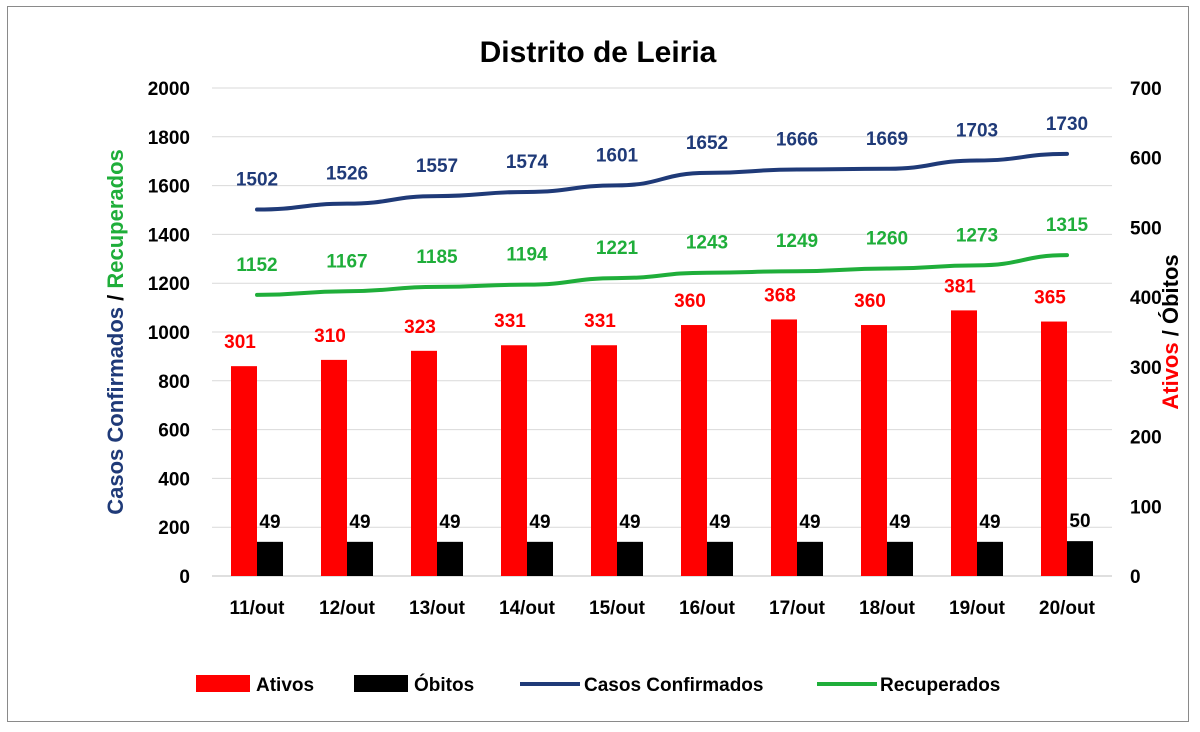 The image size is (1200, 732). I want to click on data-label-casos-confirmados: 1703, so click(977, 130).